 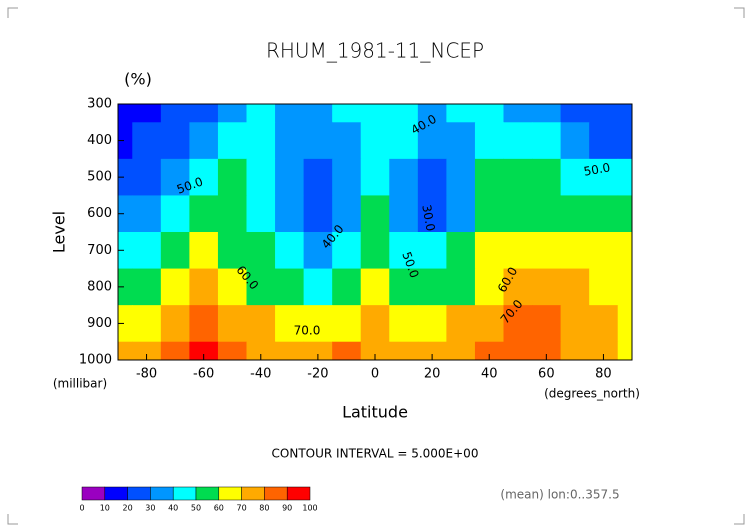 I want to click on y-tick-label: 600, so click(x=99, y=213).